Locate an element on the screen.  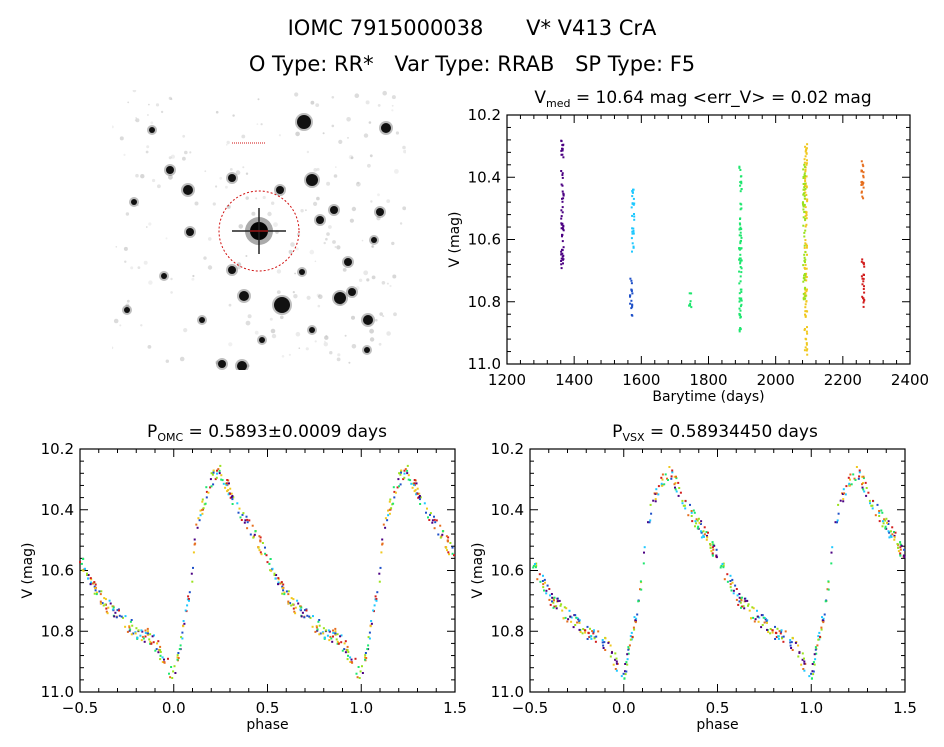
var-type: Var Type: RRAB is located at coordinates (474, 64).